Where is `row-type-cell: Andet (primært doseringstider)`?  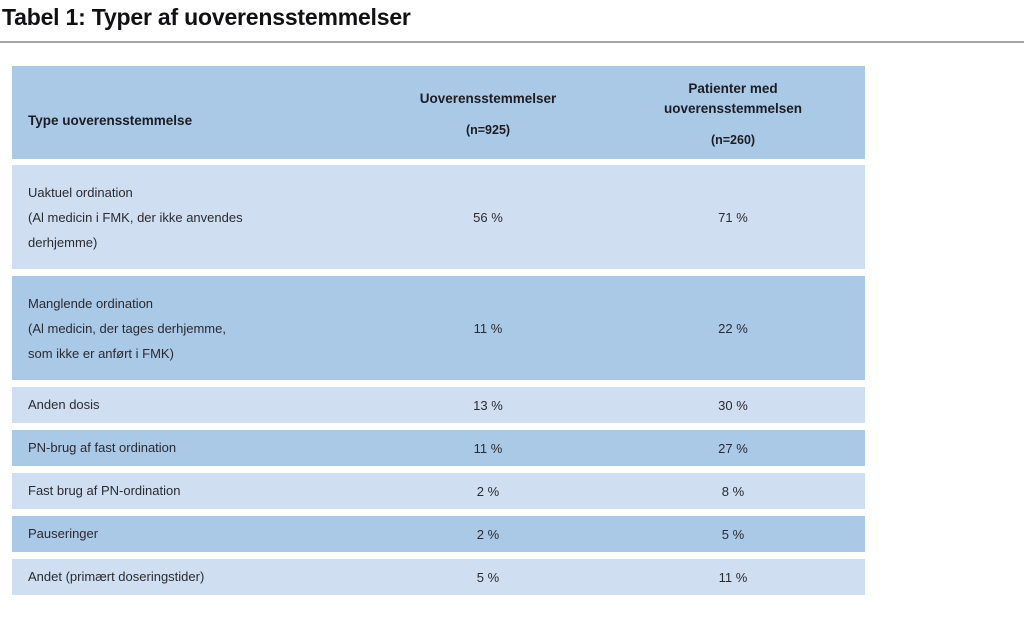 row-type-cell: Andet (primært doseringstider) is located at coordinates (116, 576).